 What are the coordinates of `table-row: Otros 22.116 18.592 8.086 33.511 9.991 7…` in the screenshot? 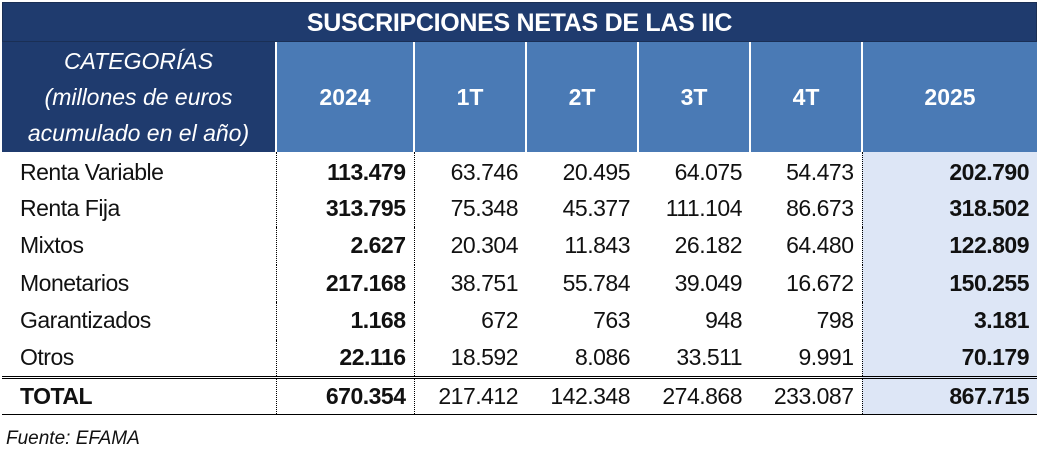 It's located at (519, 358).